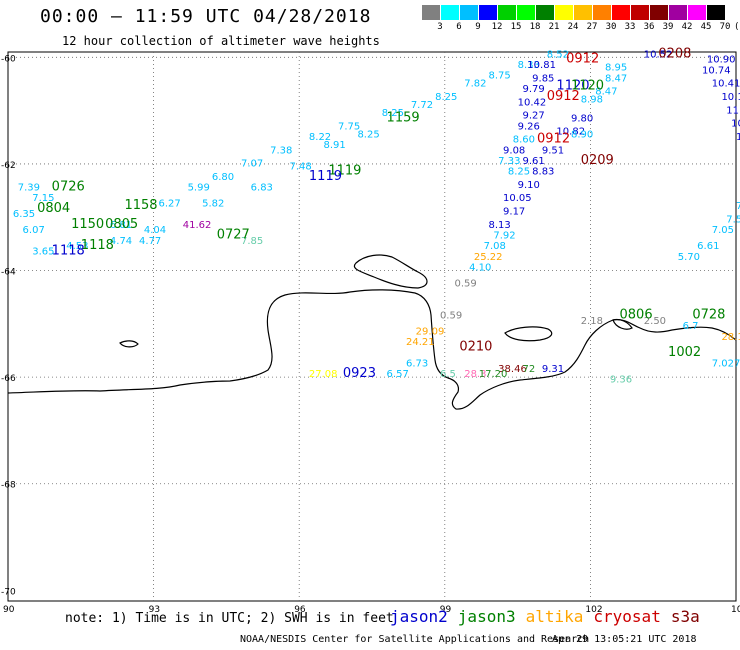  Describe the element at coordinates (543, 78) in the screenshot. I see `wave-height-label: 9.85` at that location.